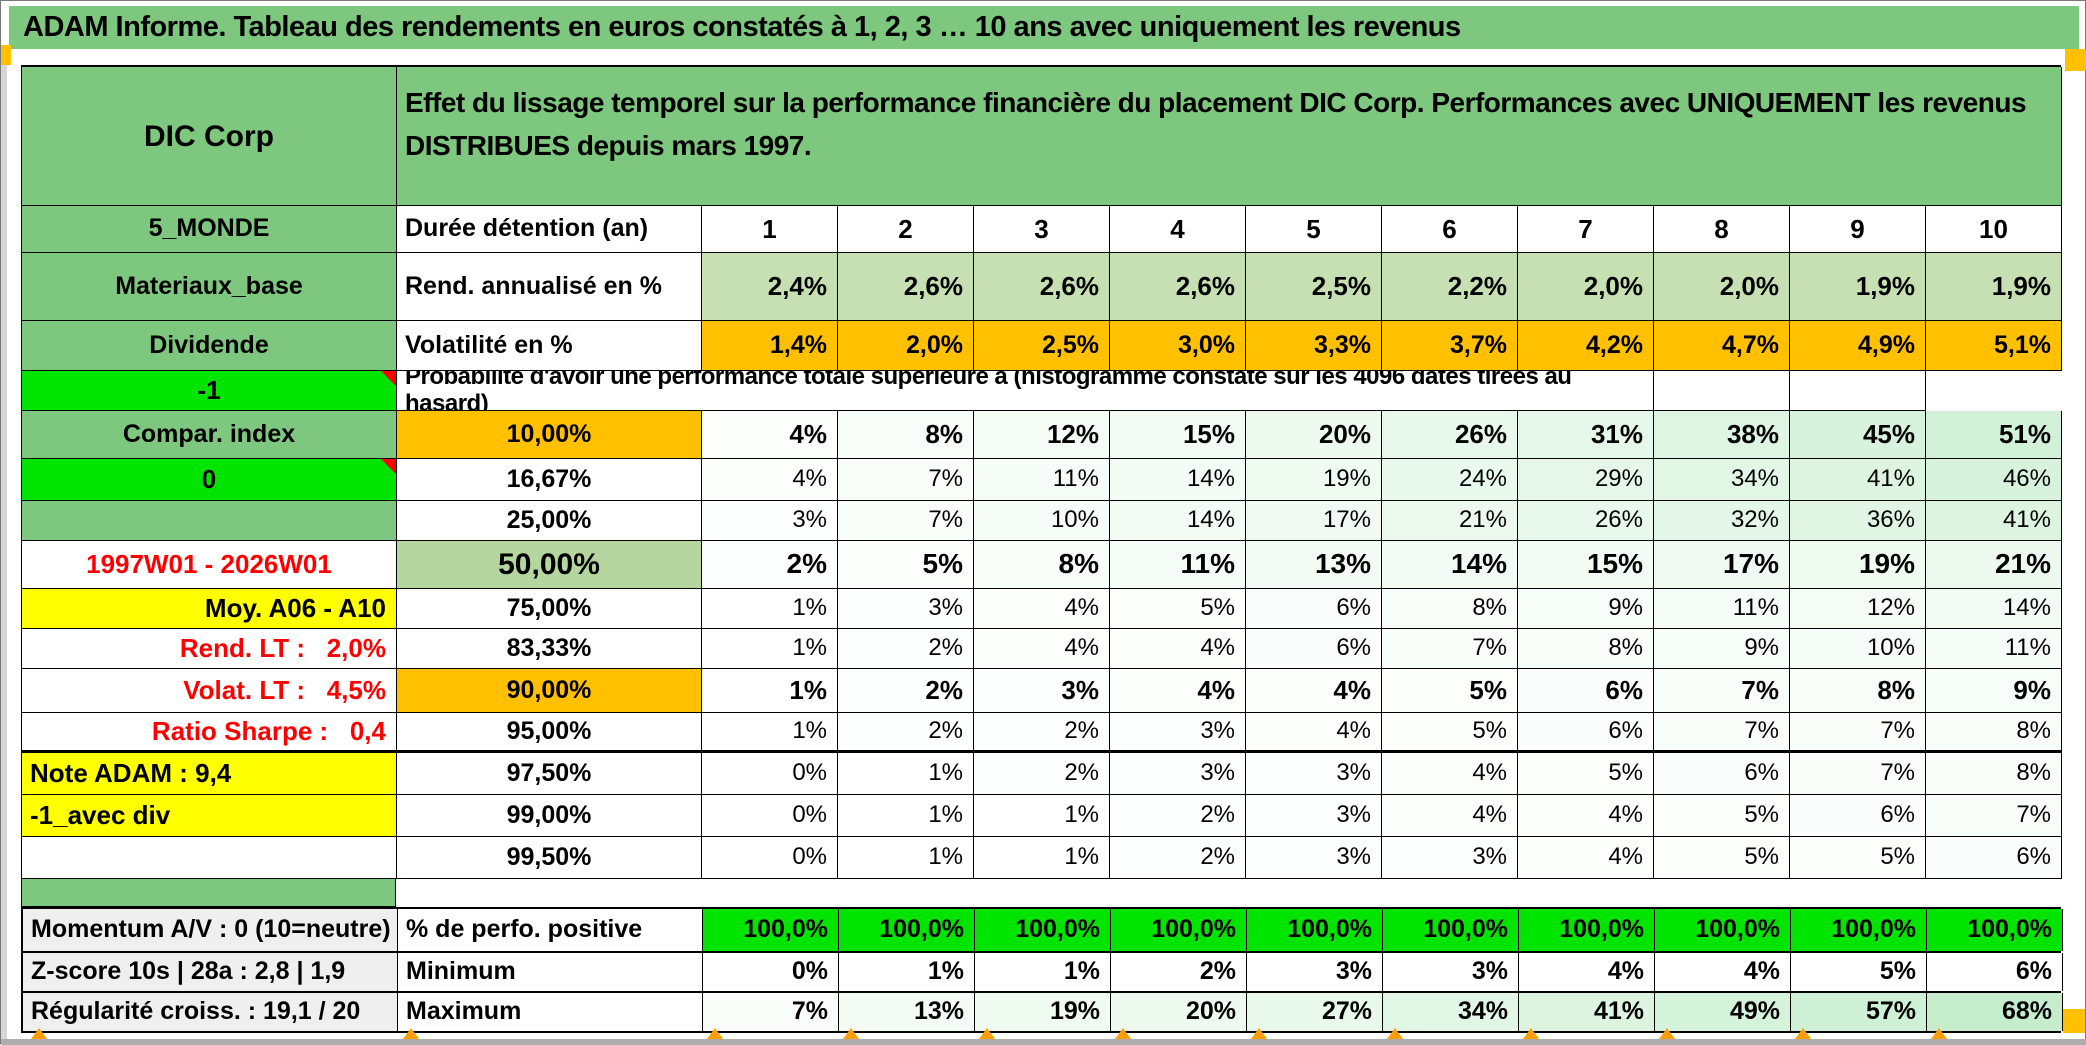  Describe the element at coordinates (1586, 565) in the screenshot. I see `probability-value-cell: 15%` at that location.